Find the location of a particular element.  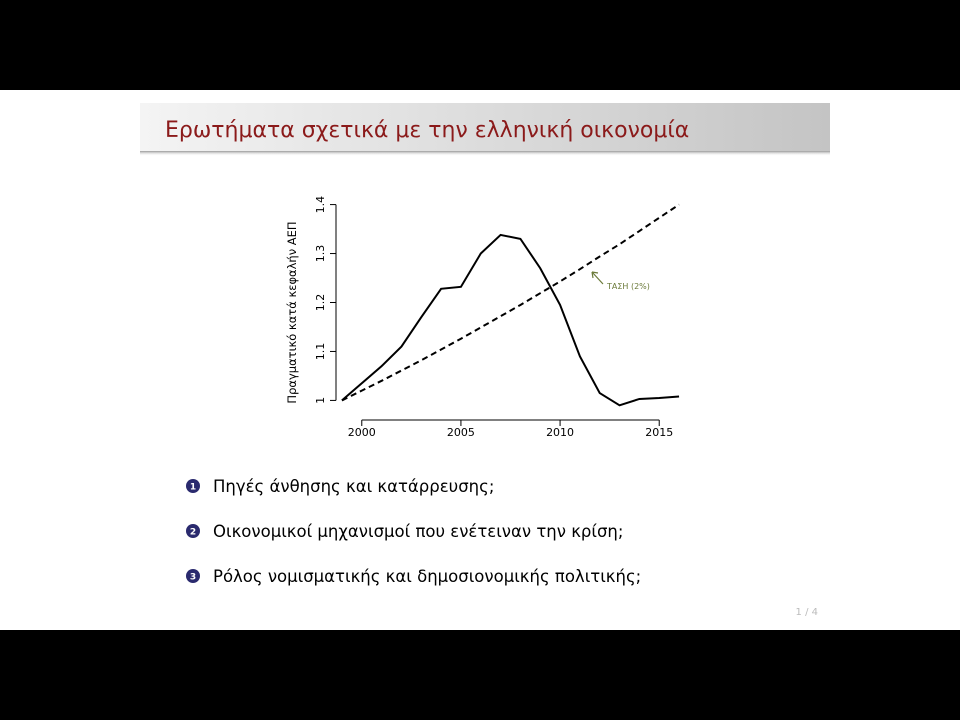

bullet-number: 3 is located at coordinates (193, 578).